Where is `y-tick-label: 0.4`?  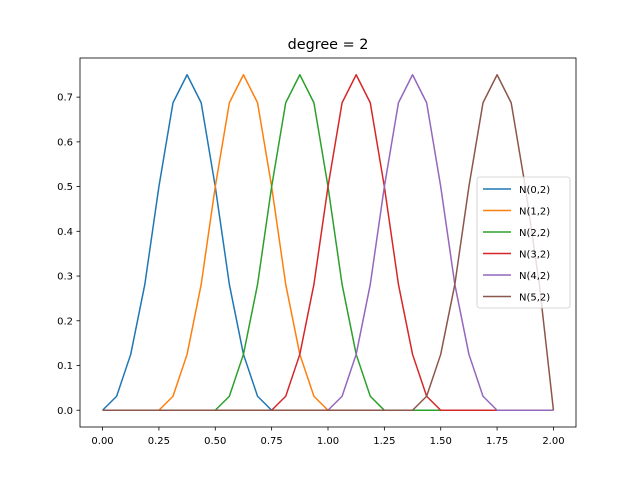 y-tick-label: 0.4 is located at coordinates (65, 232).